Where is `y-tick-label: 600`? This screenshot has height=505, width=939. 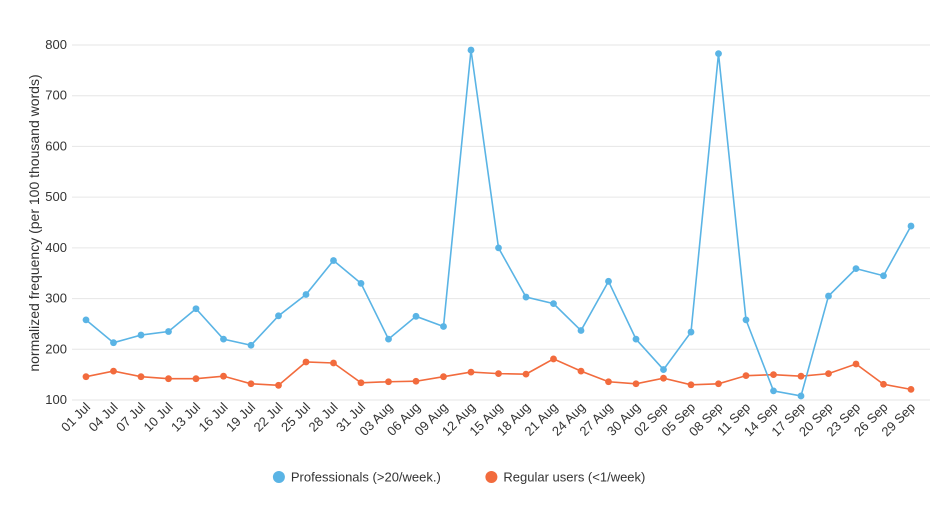 y-tick-label: 600 is located at coordinates (56, 145).